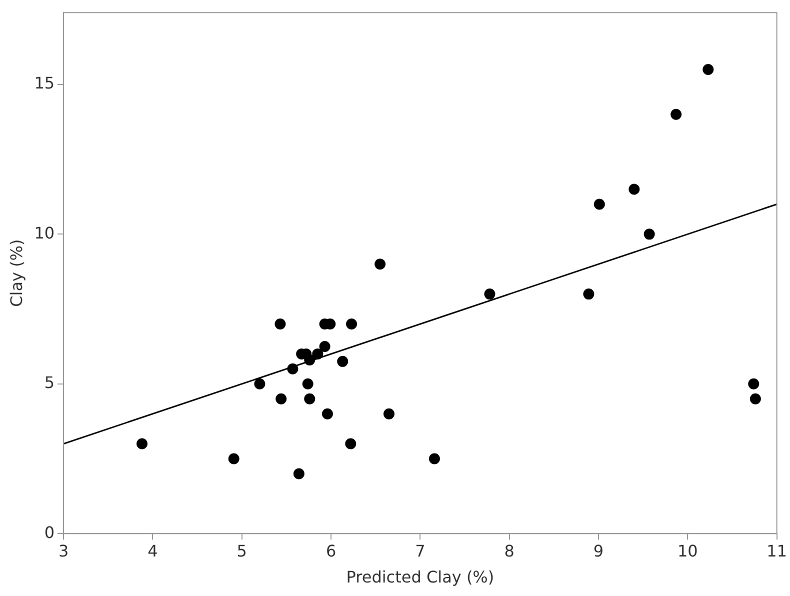 This screenshot has width=790, height=596. What do you see at coordinates (44, 83) in the screenshot?
I see `y-tick-label: 15` at bounding box center [44, 83].